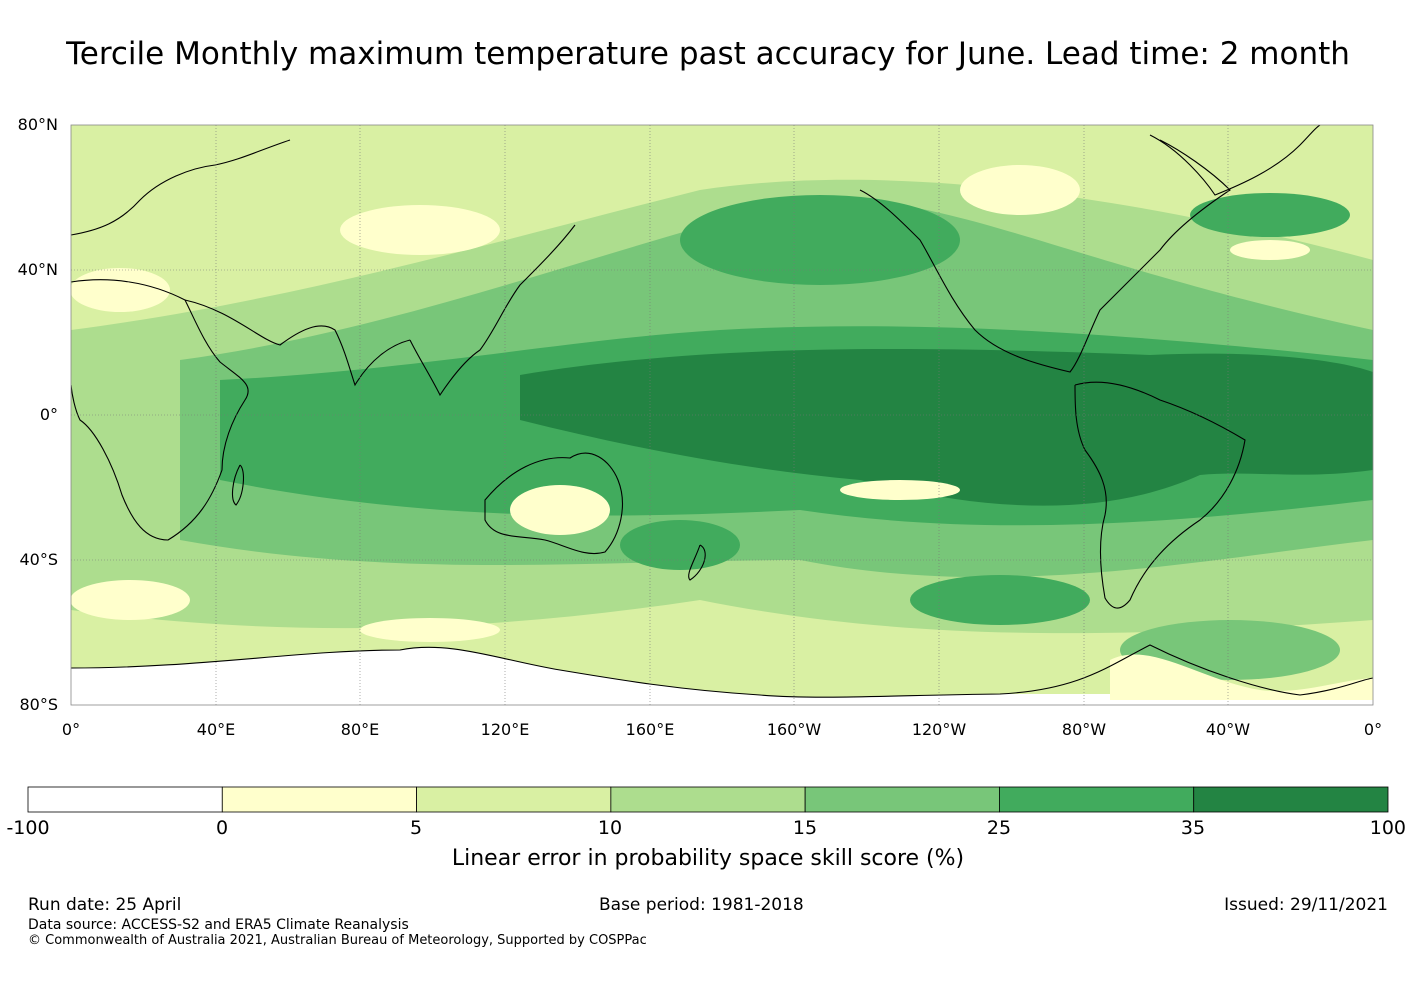 The width and height of the screenshot is (1416, 990). Describe the element at coordinates (1241, 677) in the screenshot. I see `antarctica-pale-fringe` at that location.